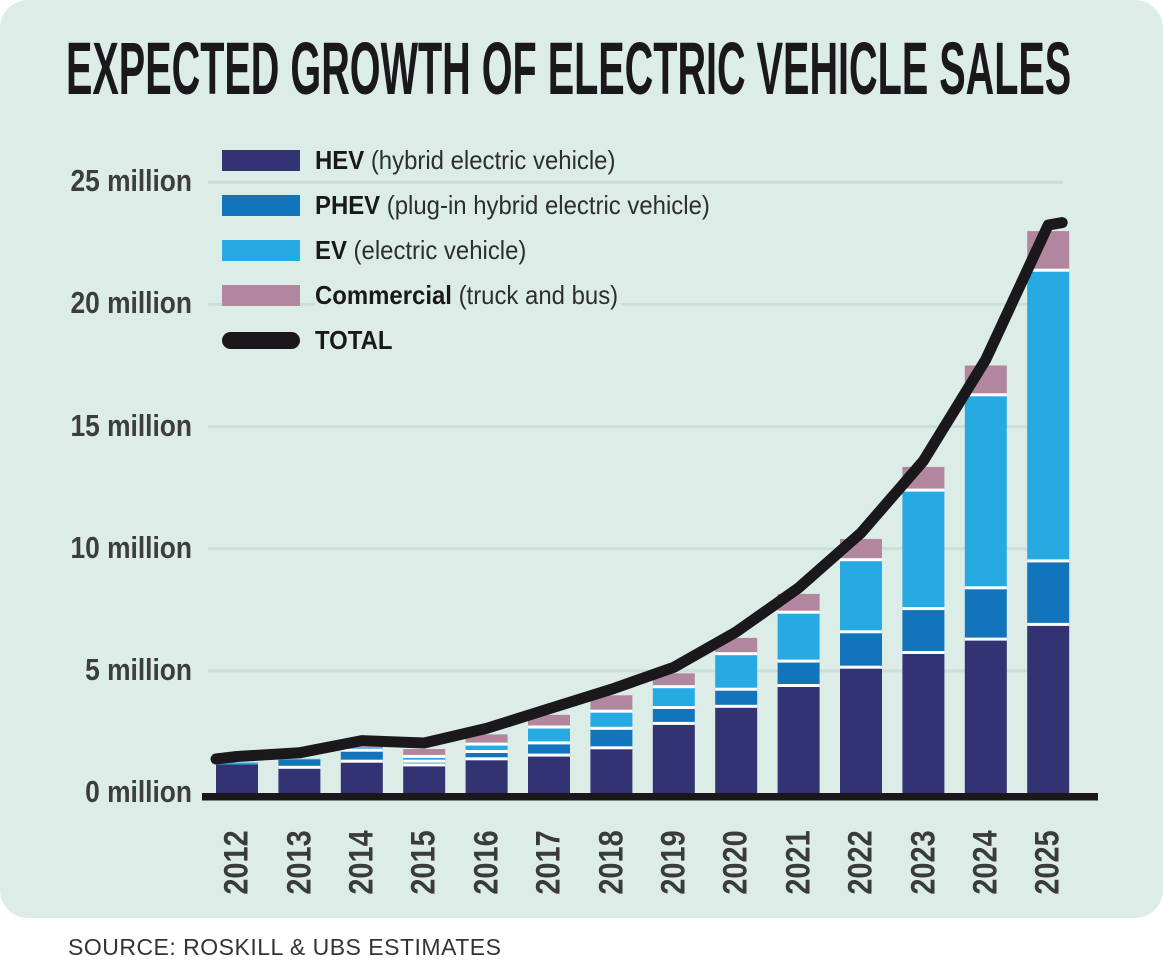 The height and width of the screenshot is (973, 1163). What do you see at coordinates (261, 160) in the screenshot?
I see `legend-hev-color-swatch` at bounding box center [261, 160].